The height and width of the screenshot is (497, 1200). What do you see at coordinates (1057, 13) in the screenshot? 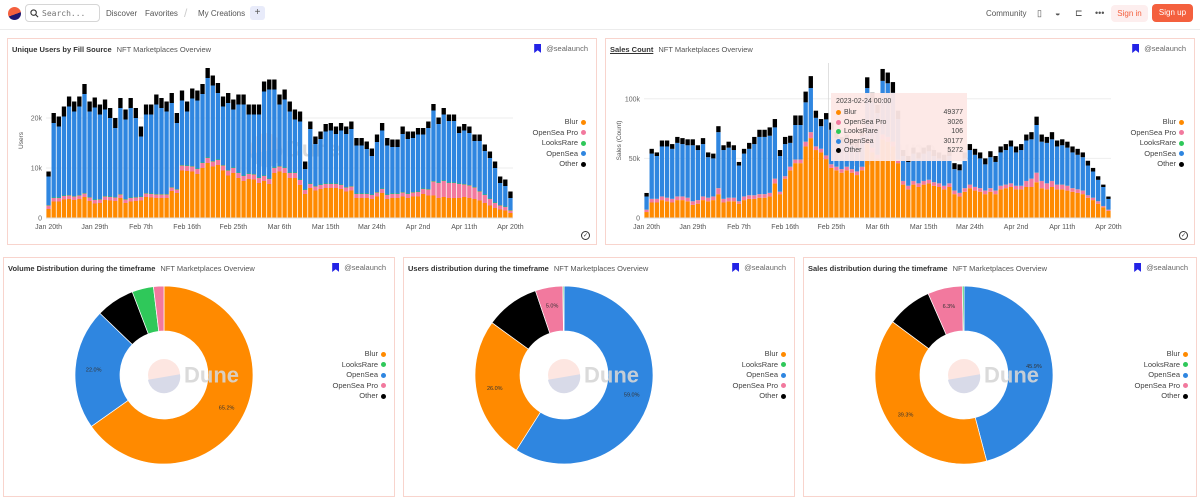
I see `discord-icon: ◒` at bounding box center [1057, 13].